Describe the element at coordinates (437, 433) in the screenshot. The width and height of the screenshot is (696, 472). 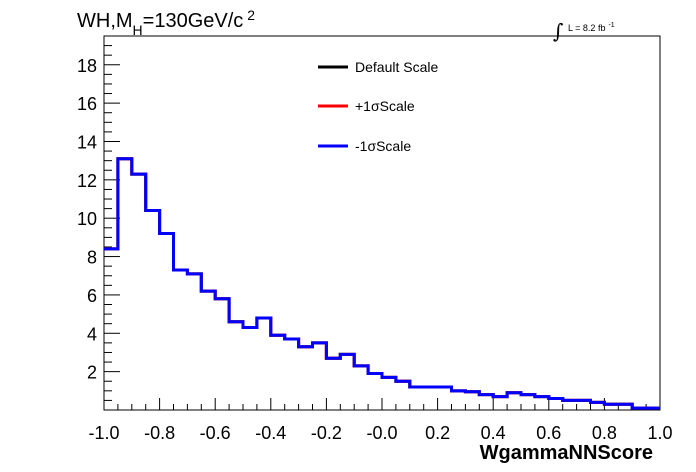
I see `x-tick-label: 0.2` at that location.